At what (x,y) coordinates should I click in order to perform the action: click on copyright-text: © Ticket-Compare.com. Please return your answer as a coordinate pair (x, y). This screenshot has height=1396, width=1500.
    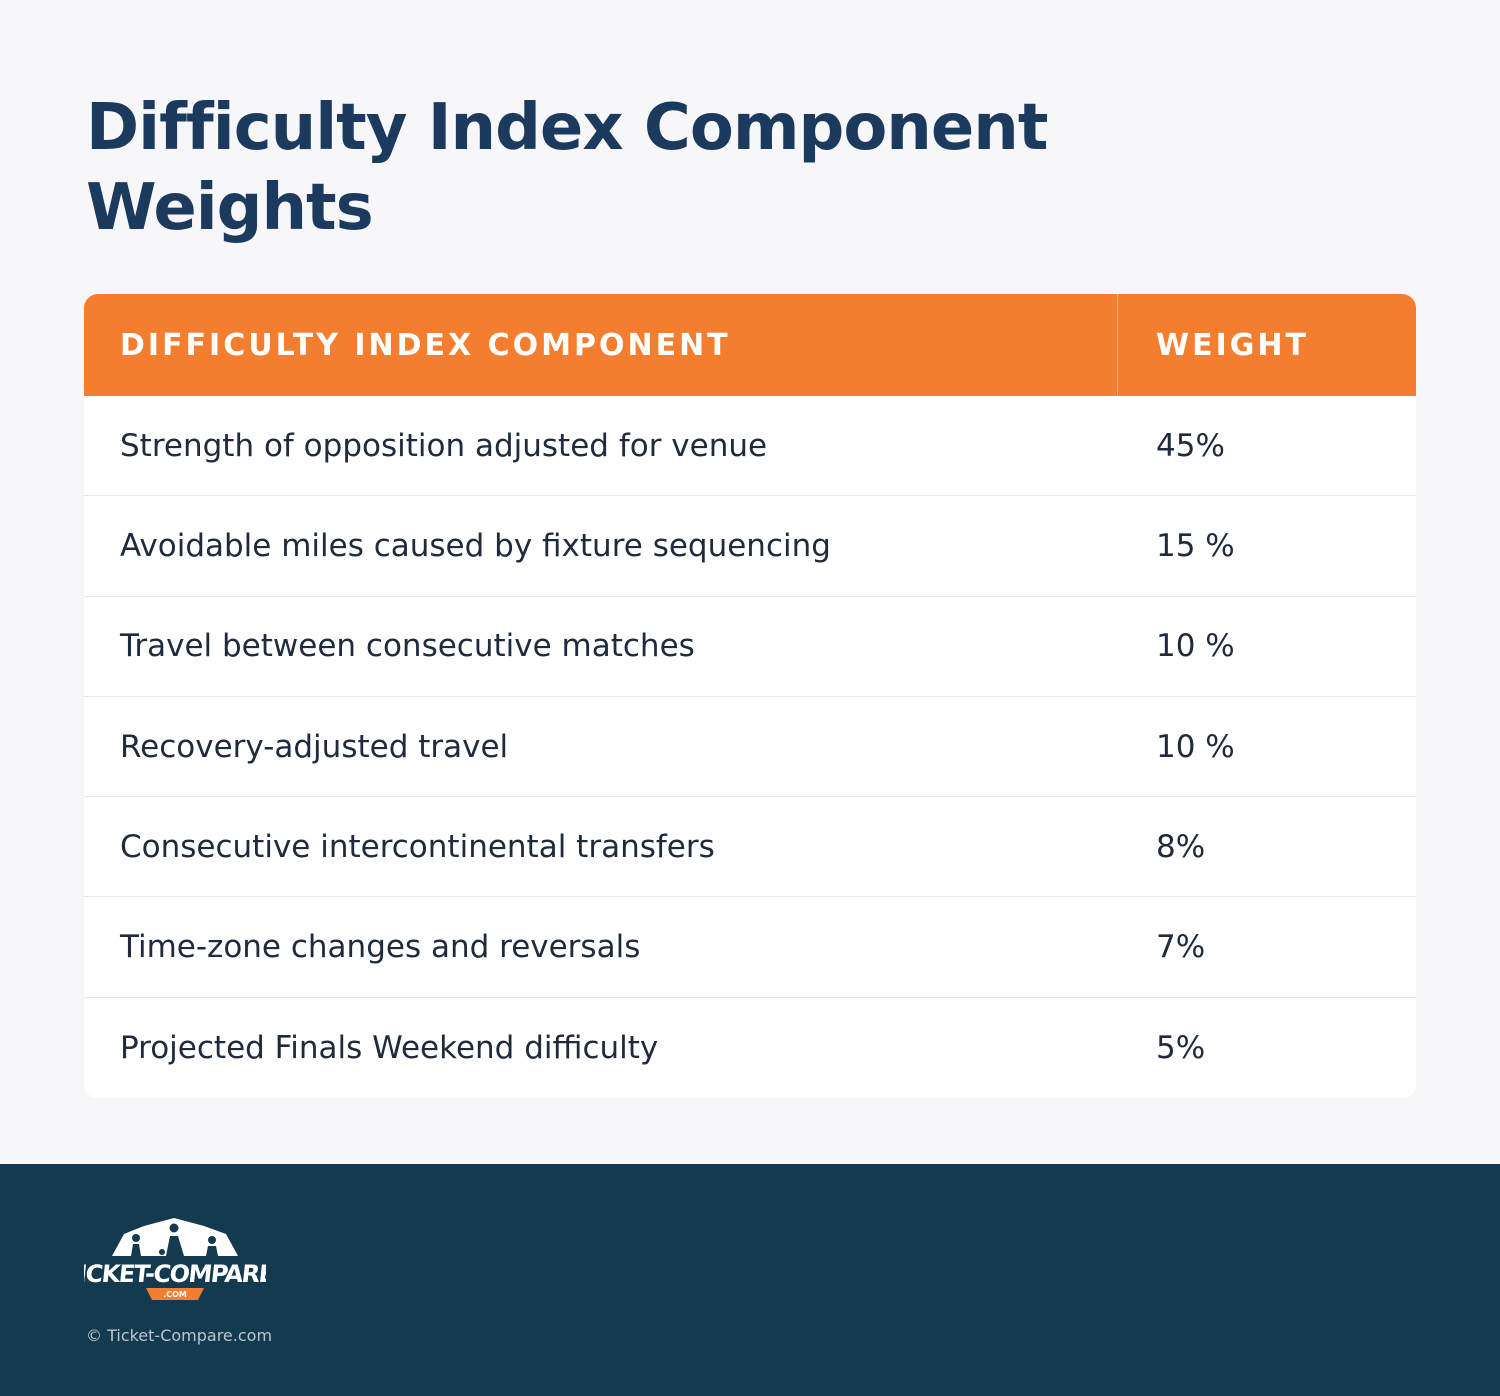
    Looking at the image, I should click on (179, 1335).